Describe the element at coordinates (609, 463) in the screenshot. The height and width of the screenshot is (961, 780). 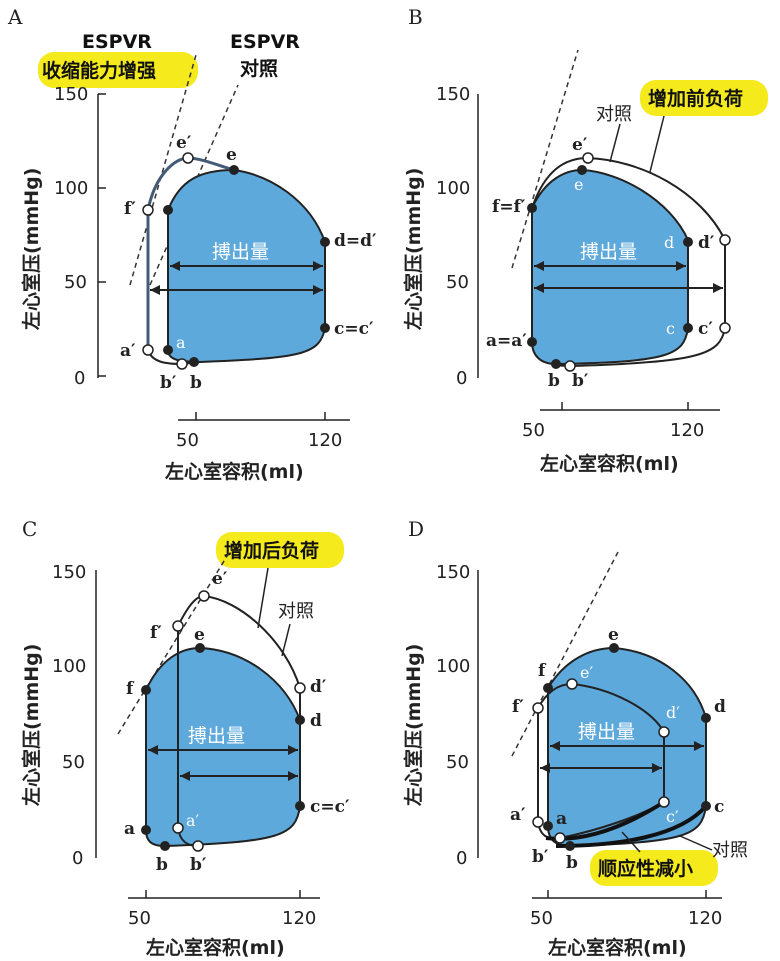
I see `panel-b-xlabel: 左心室容积(ml)` at that location.